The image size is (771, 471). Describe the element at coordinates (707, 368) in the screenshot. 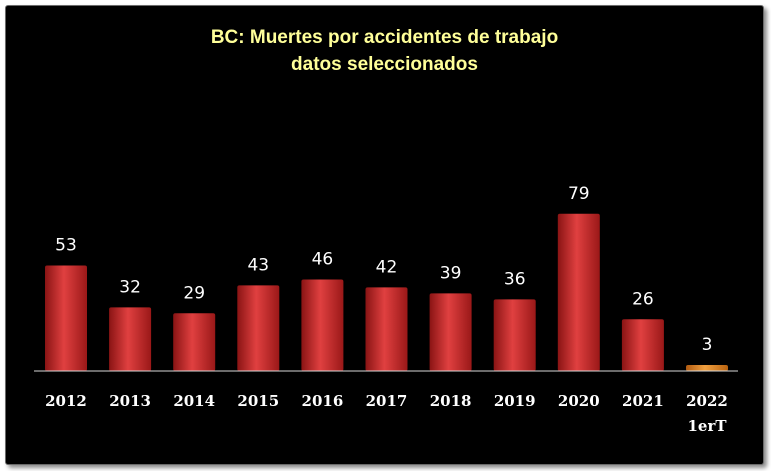

I see `bar-2022` at that location.